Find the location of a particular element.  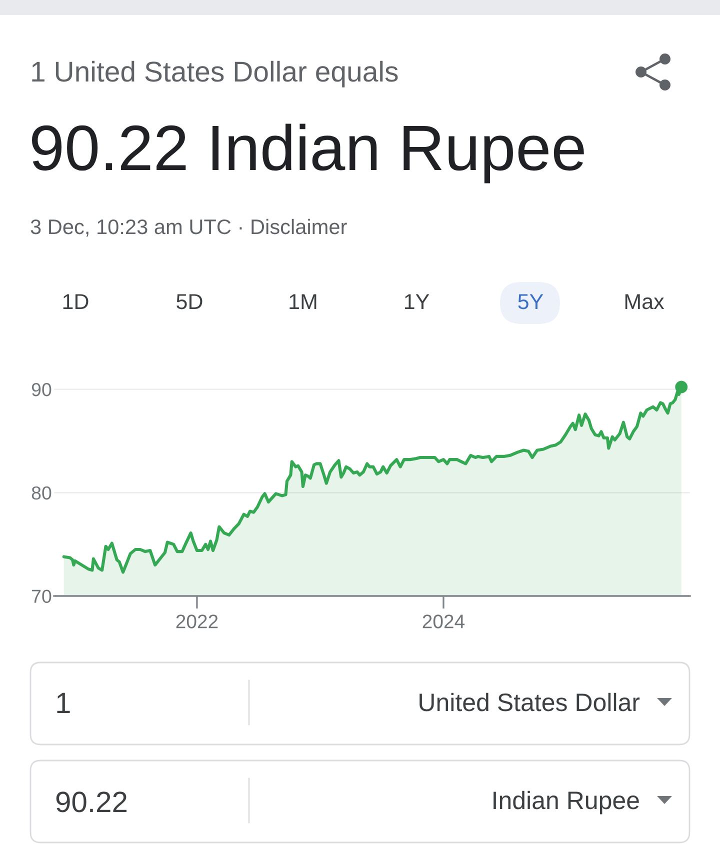

text: Max is located at coordinates (644, 302).